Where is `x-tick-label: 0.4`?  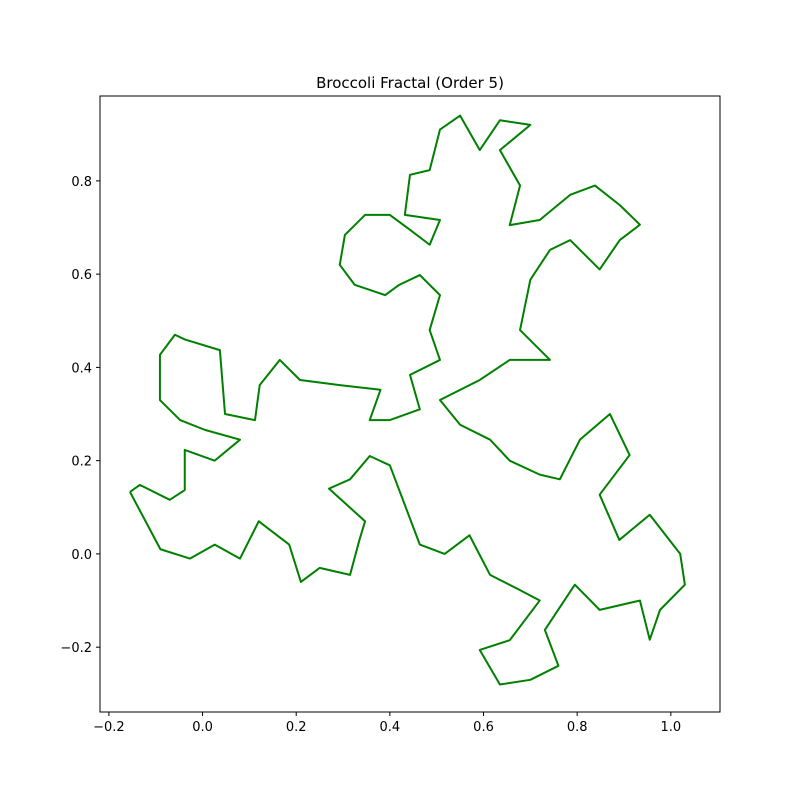
x-tick-label: 0.4 is located at coordinates (390, 727).